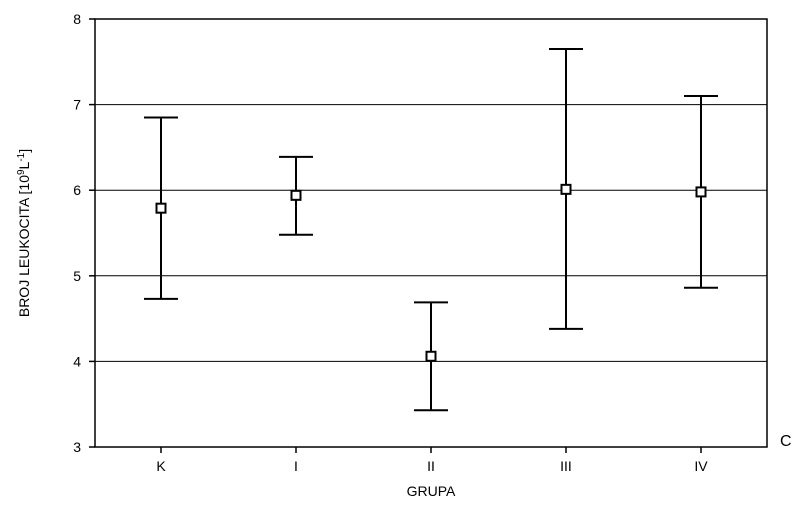 The width and height of the screenshot is (800, 506). I want to click on y-axis-label-base: BROJ LEUKOCITA [10, so click(24, 246).